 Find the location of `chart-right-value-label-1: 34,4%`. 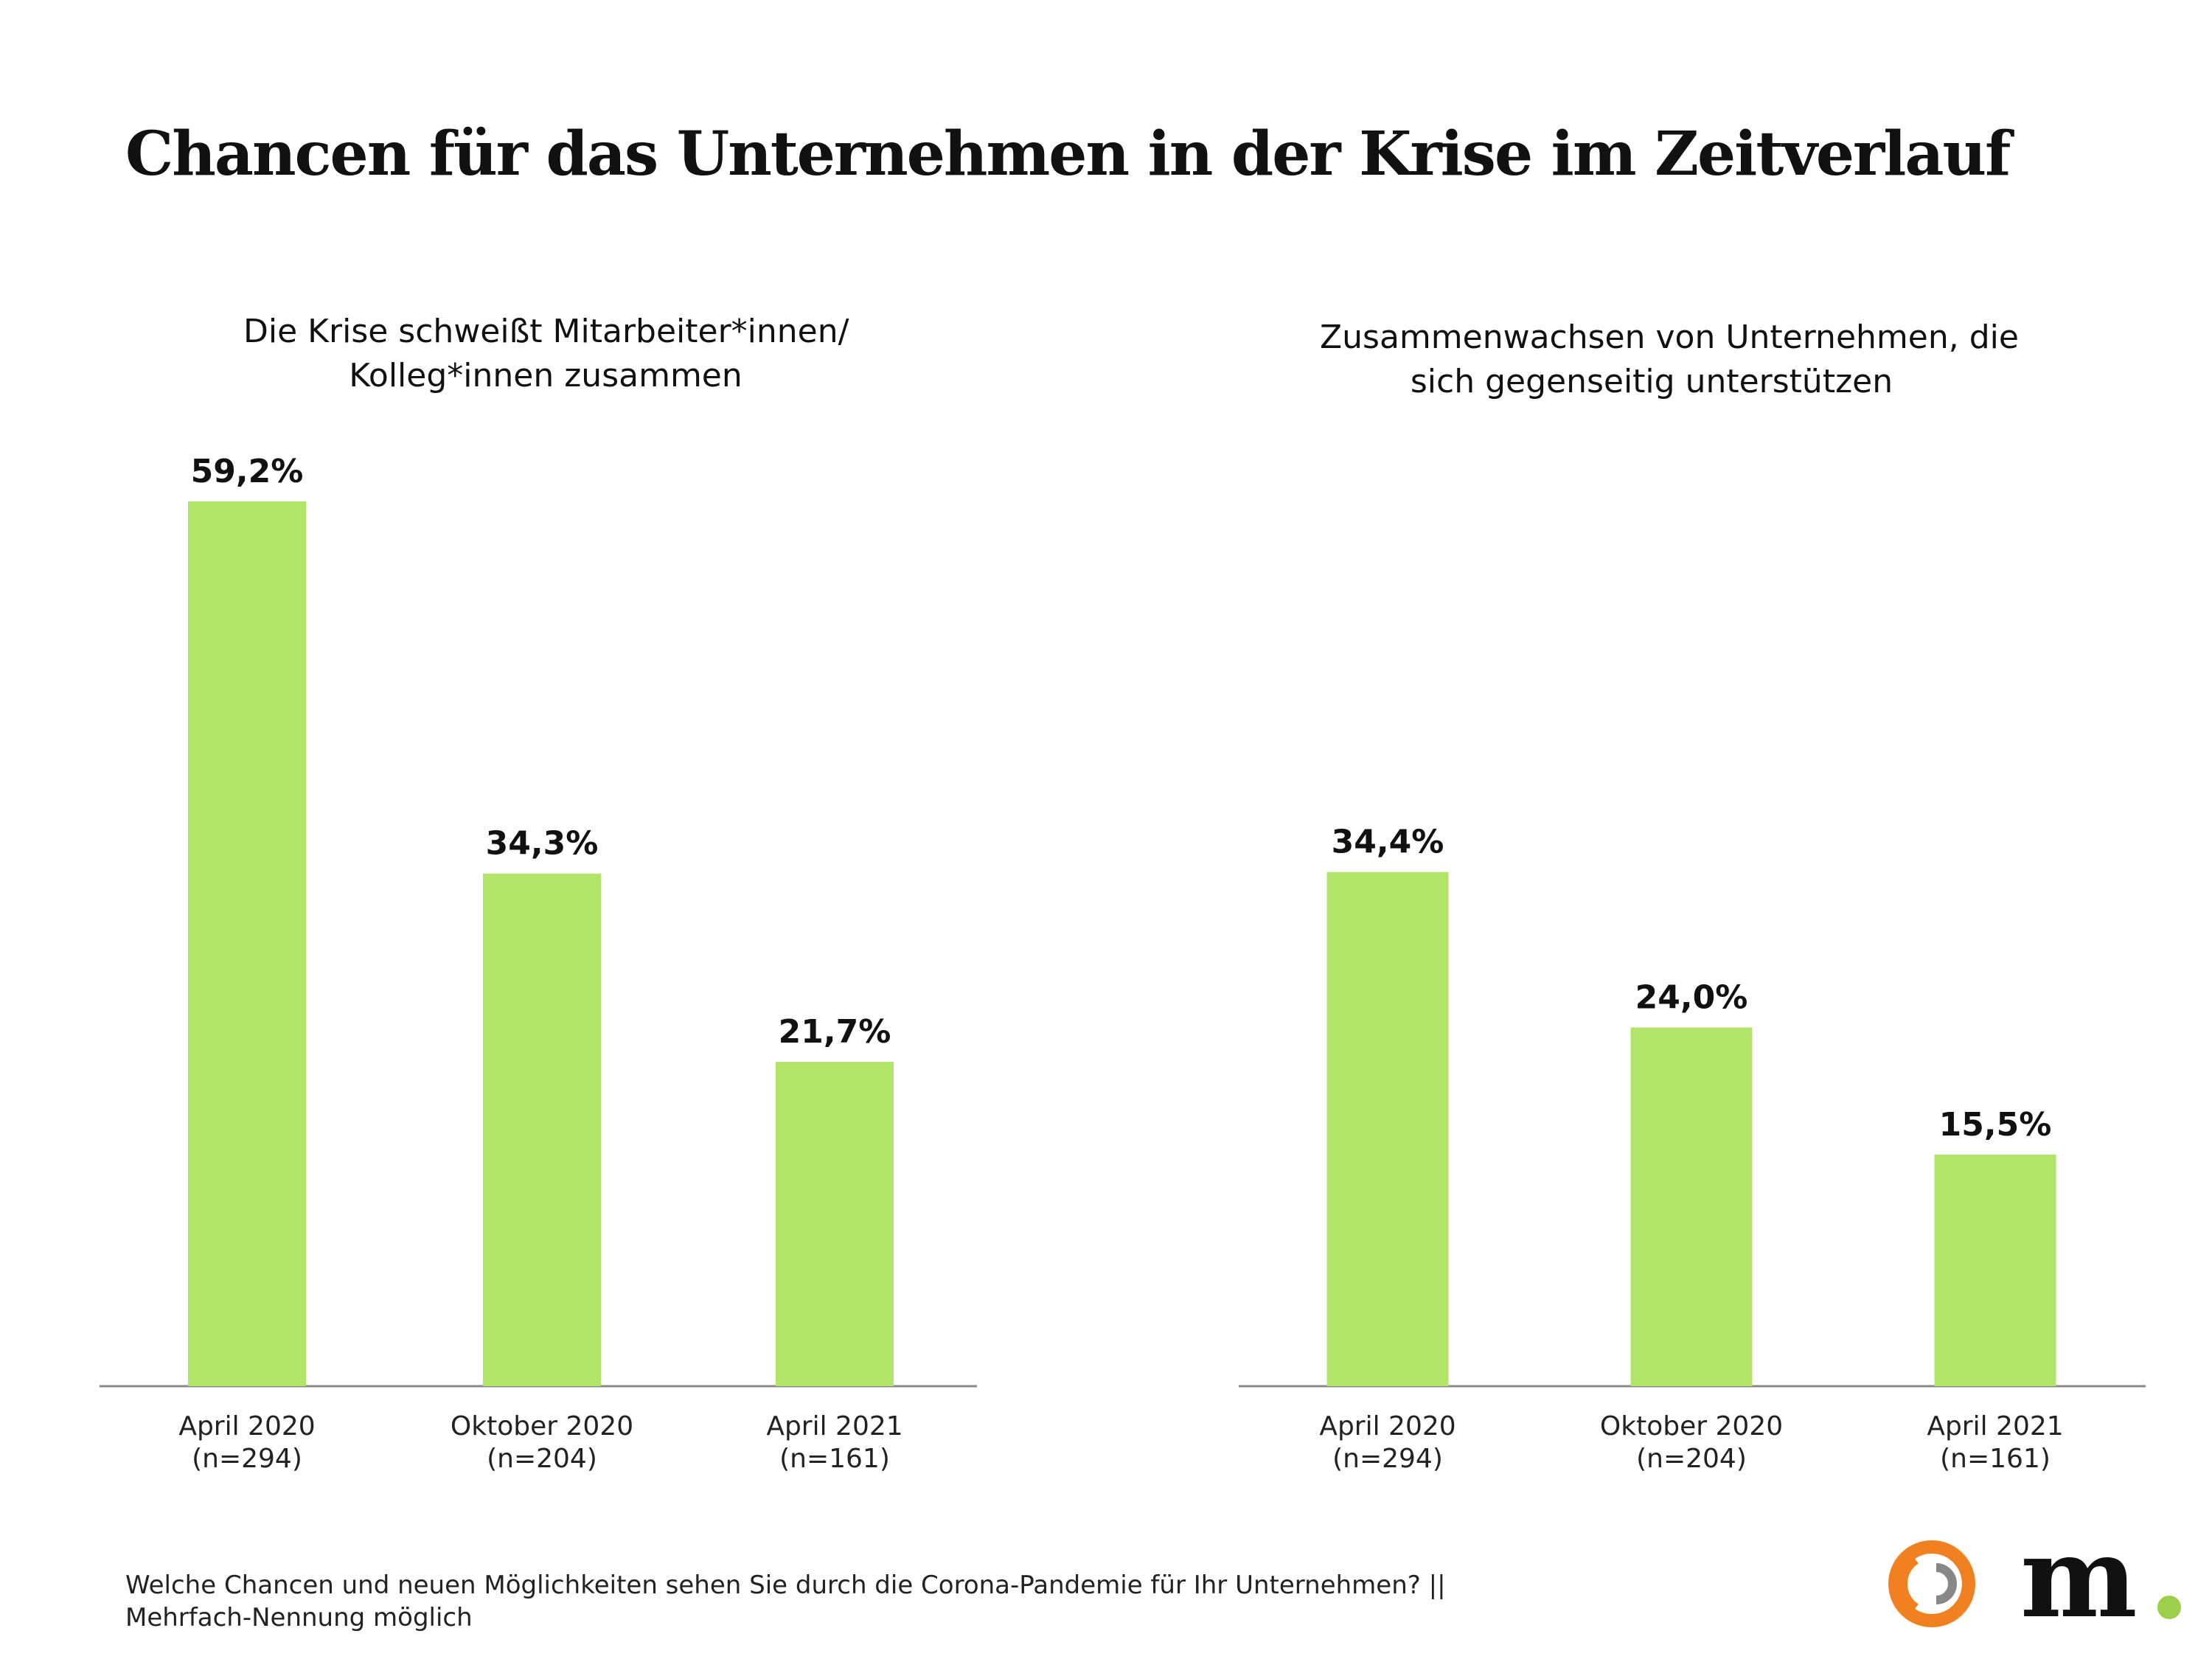

chart-right-value-label-1: 34,4% is located at coordinates (1388, 842).